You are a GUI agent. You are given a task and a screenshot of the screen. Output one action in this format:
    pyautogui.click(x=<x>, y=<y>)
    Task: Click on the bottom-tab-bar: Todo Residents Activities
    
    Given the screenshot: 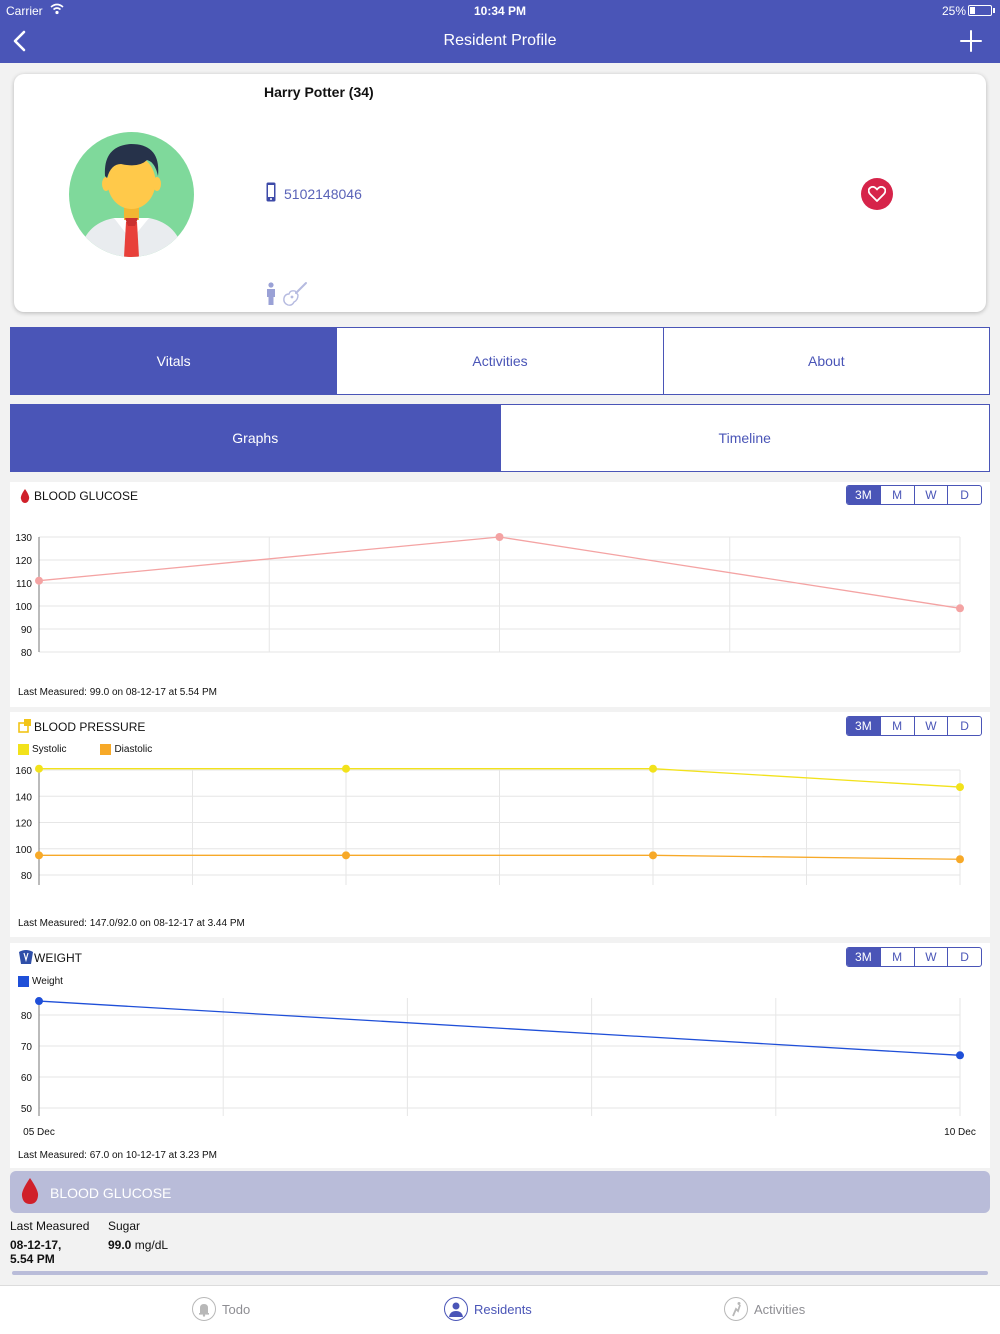 What is the action you would take?
    pyautogui.click(x=500, y=1309)
    